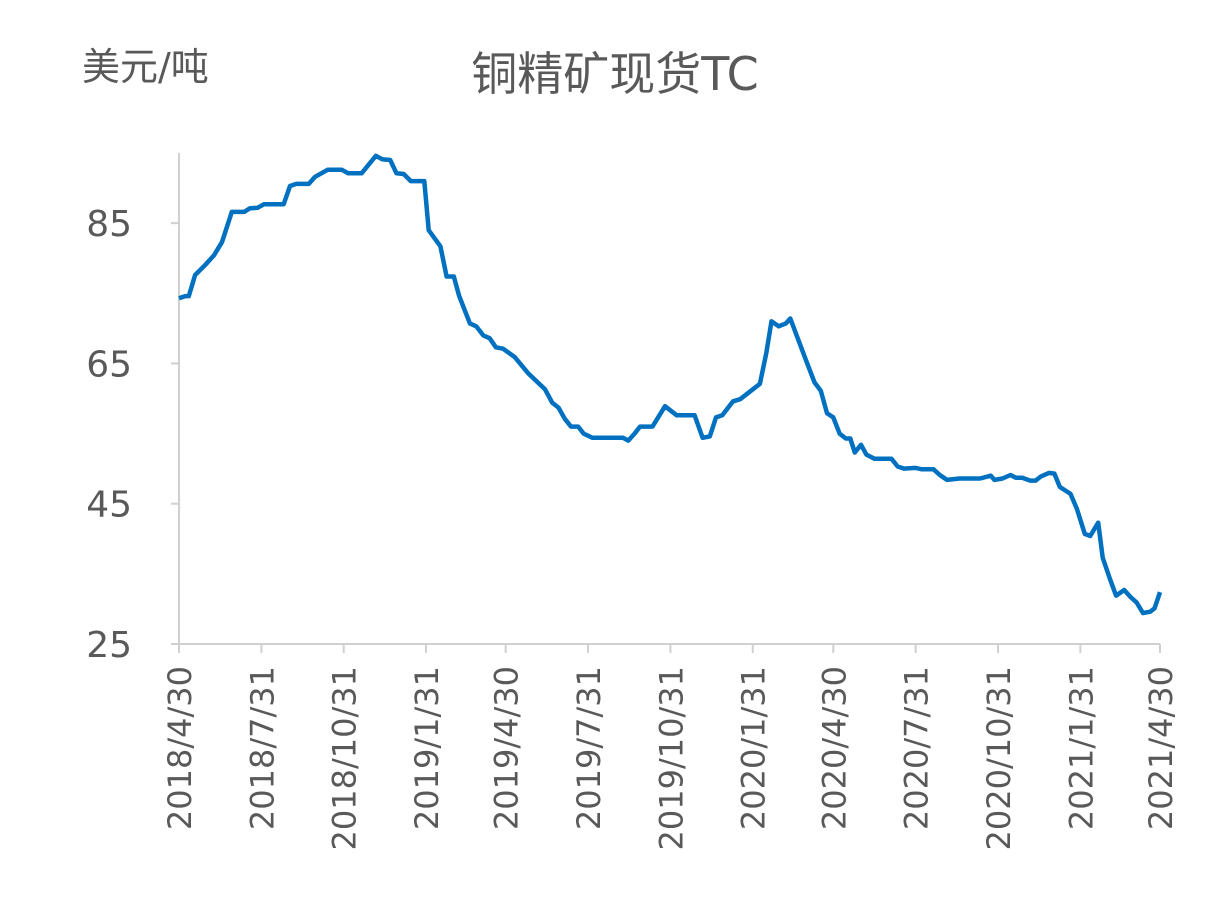 The image size is (1224, 912). Describe the element at coordinates (109, 645) in the screenshot. I see `y-tick-label: 25` at that location.